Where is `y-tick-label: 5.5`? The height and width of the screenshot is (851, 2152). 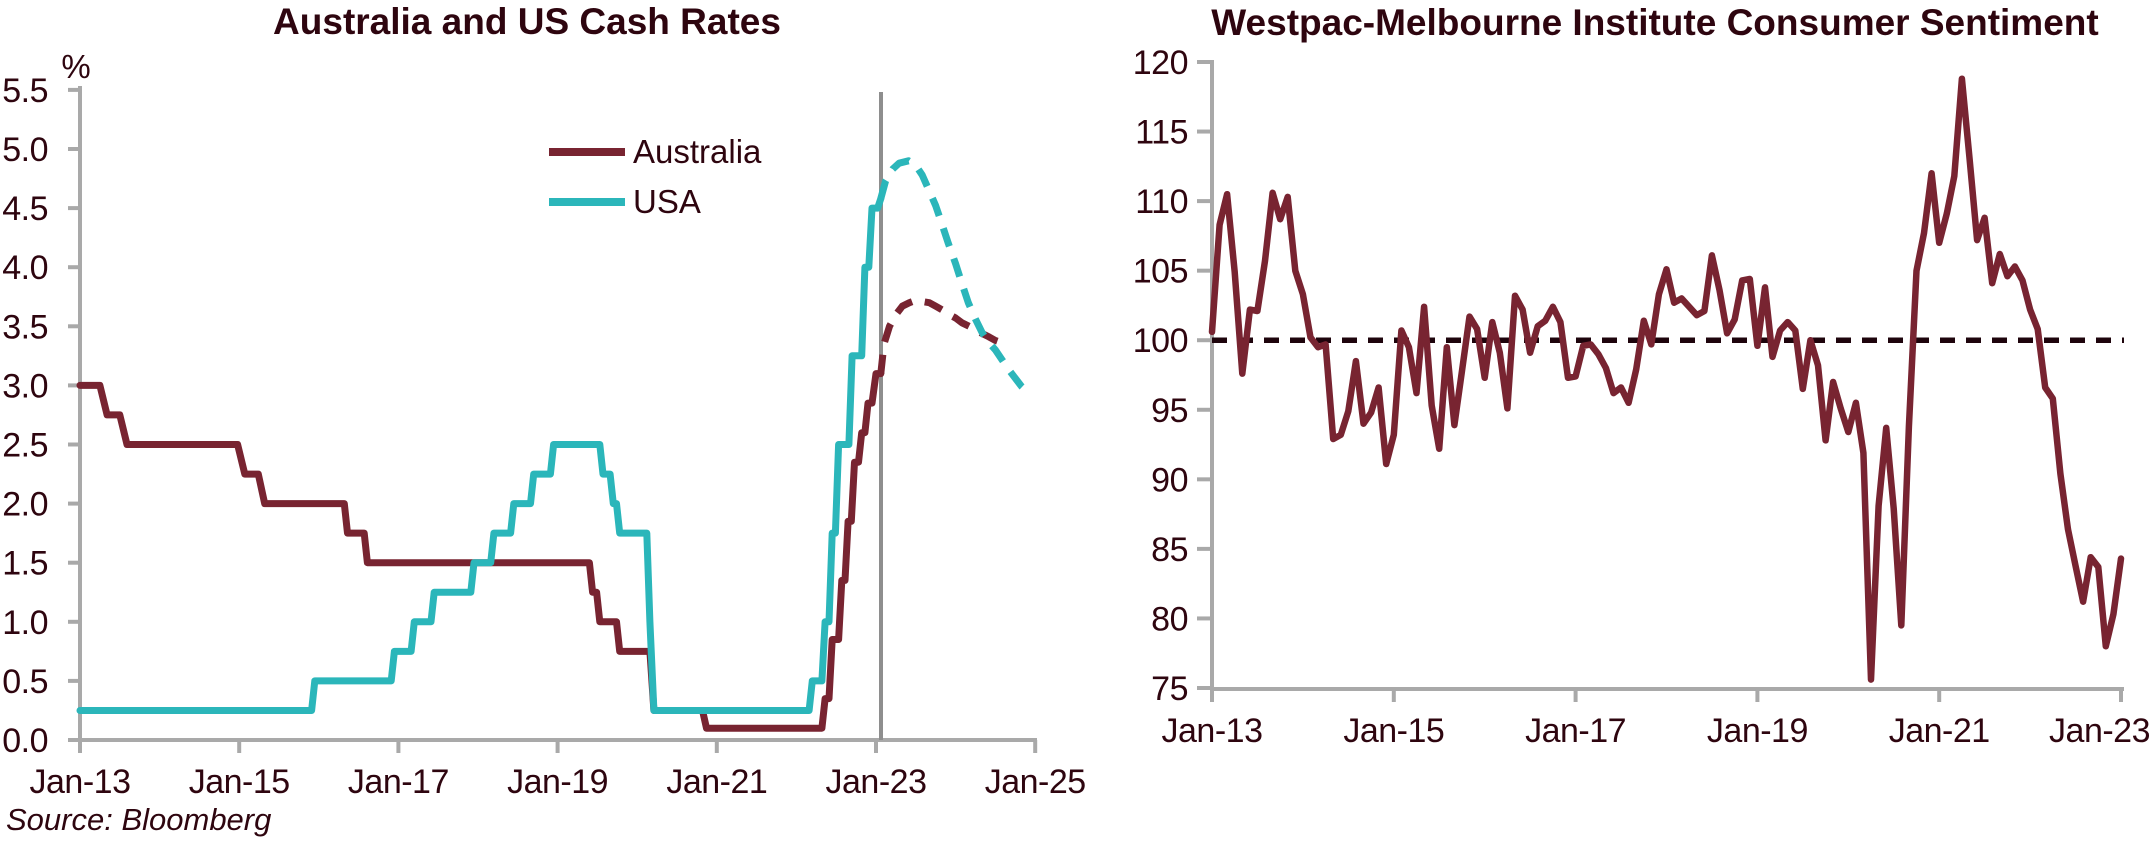 y-tick-label: 5.5 is located at coordinates (25, 91).